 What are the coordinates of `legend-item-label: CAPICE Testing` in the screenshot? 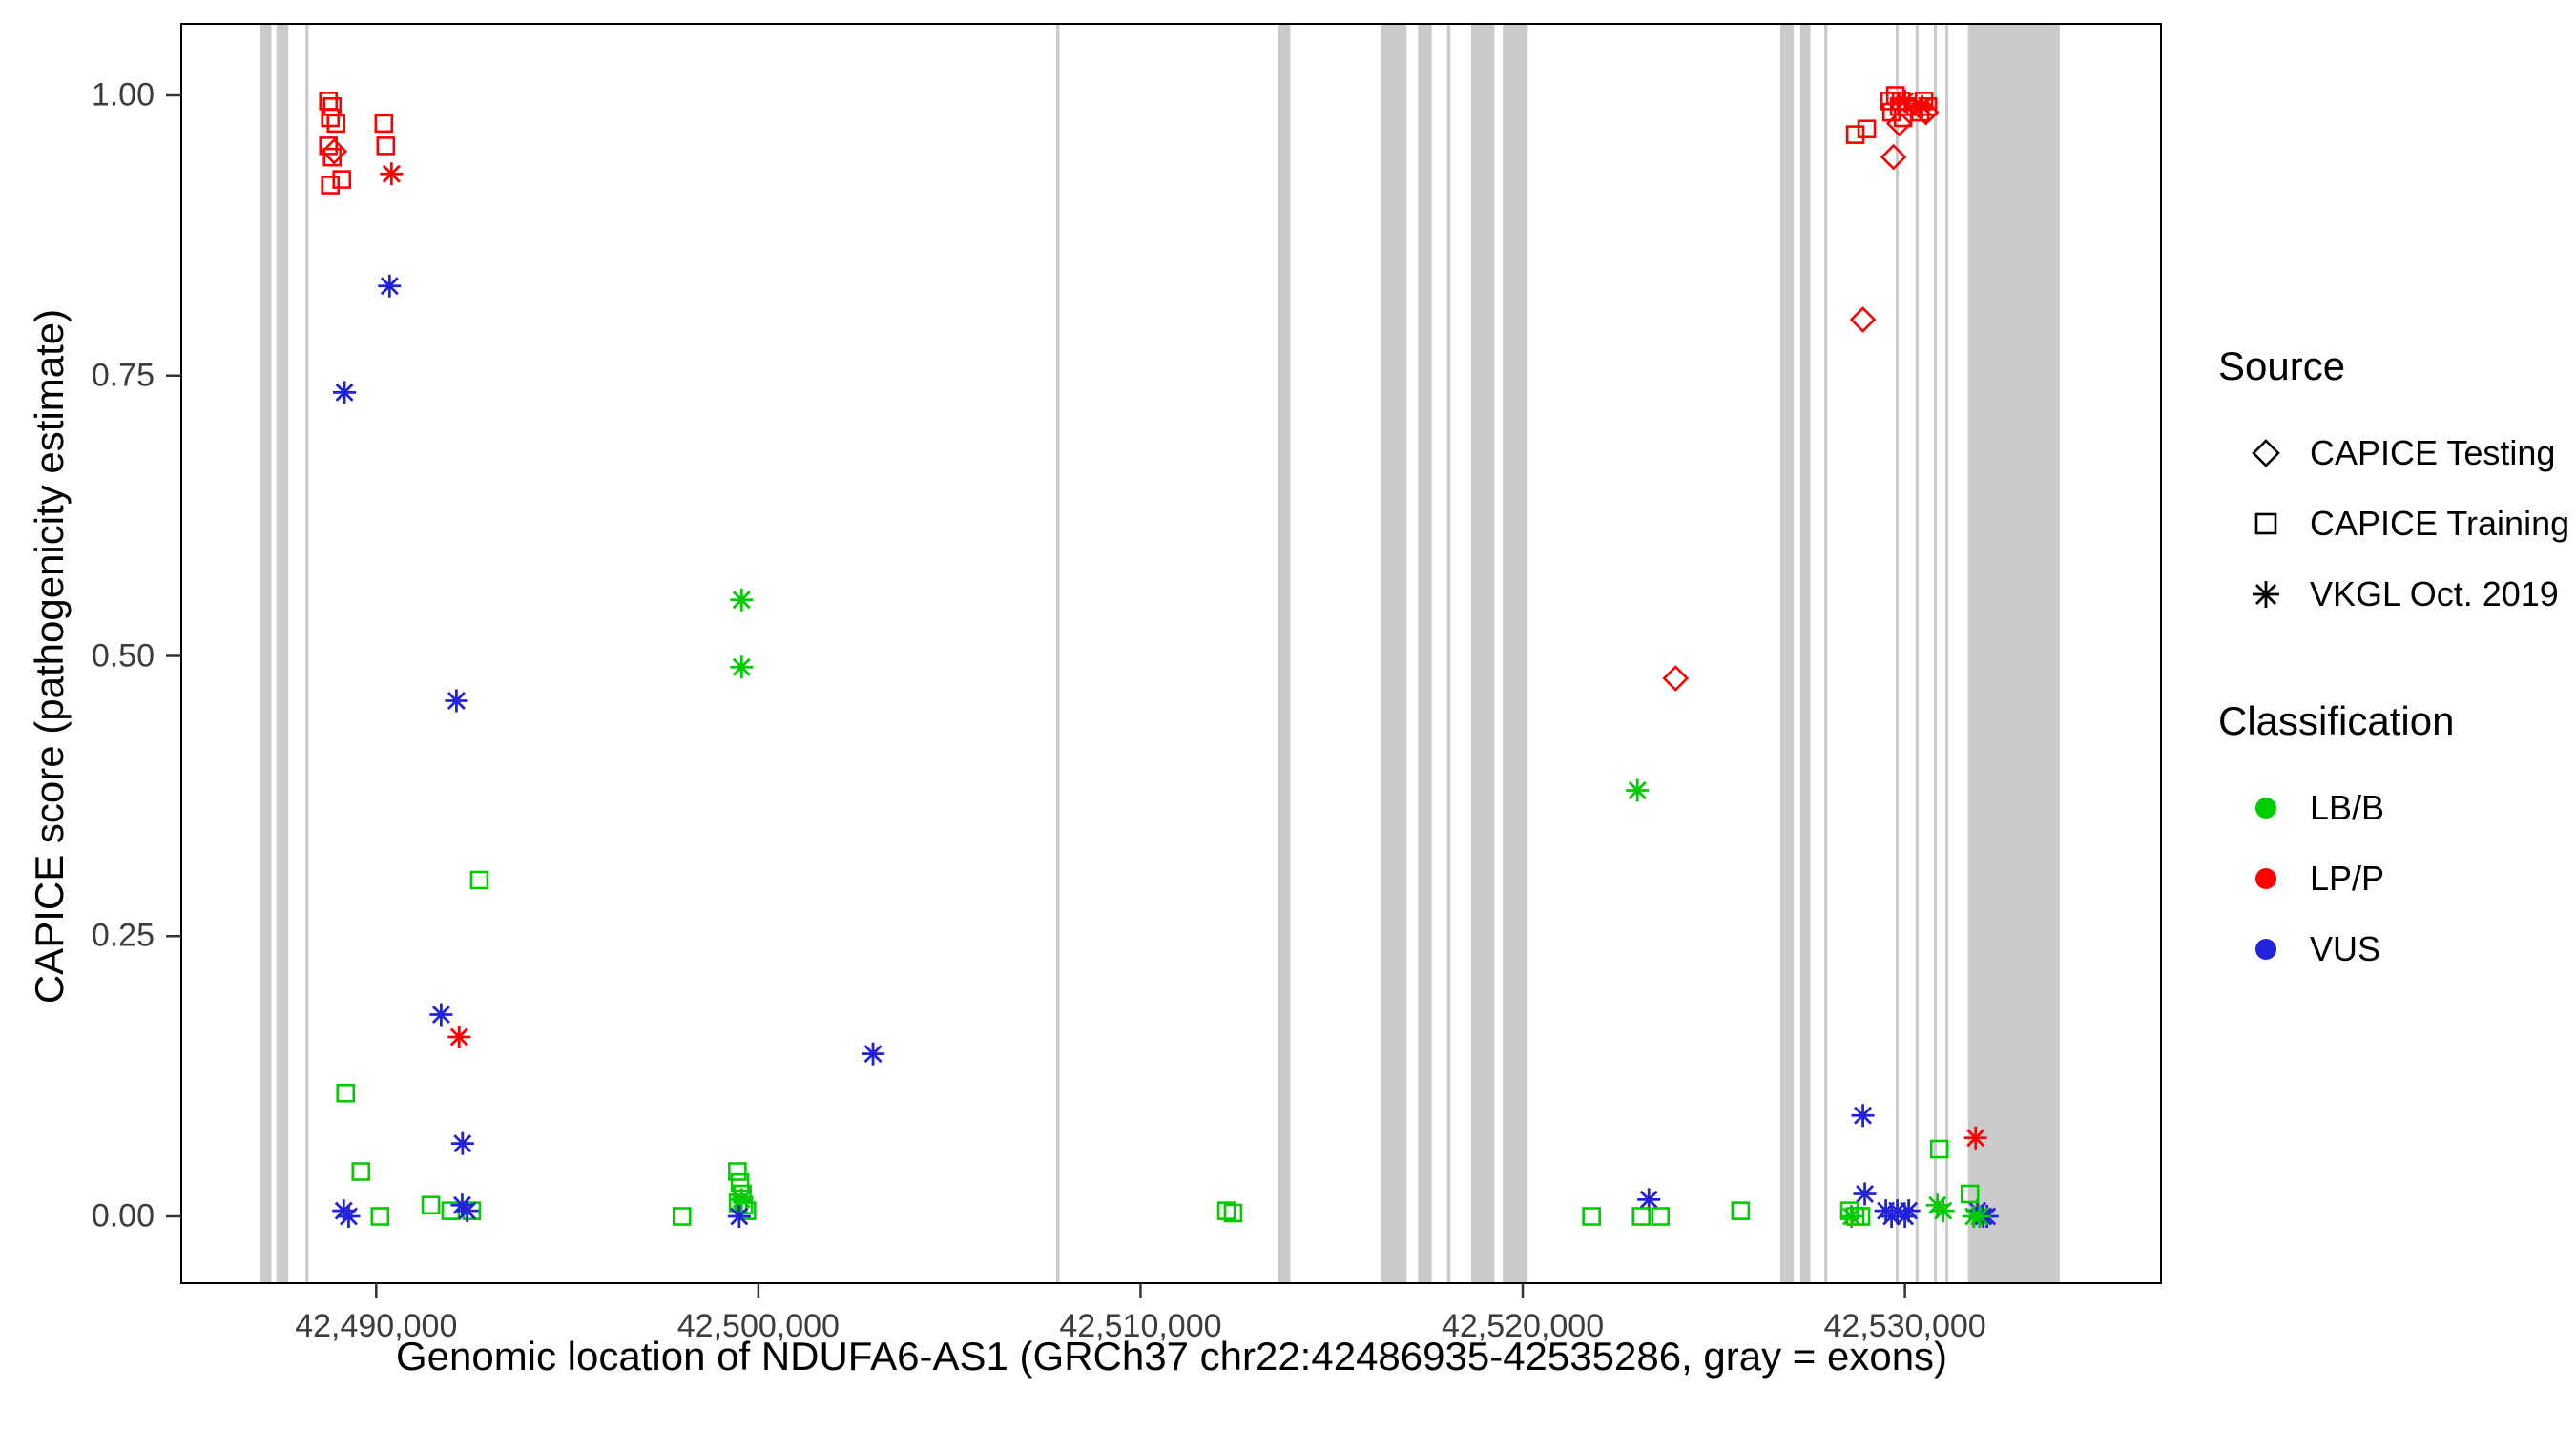 It's located at (2433, 452).